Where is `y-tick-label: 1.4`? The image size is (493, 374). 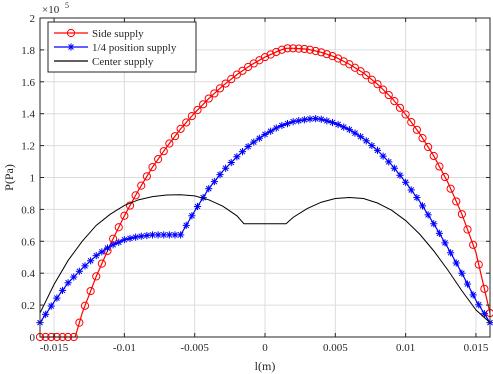 y-tick-label: 1.4 is located at coordinates (28, 115).